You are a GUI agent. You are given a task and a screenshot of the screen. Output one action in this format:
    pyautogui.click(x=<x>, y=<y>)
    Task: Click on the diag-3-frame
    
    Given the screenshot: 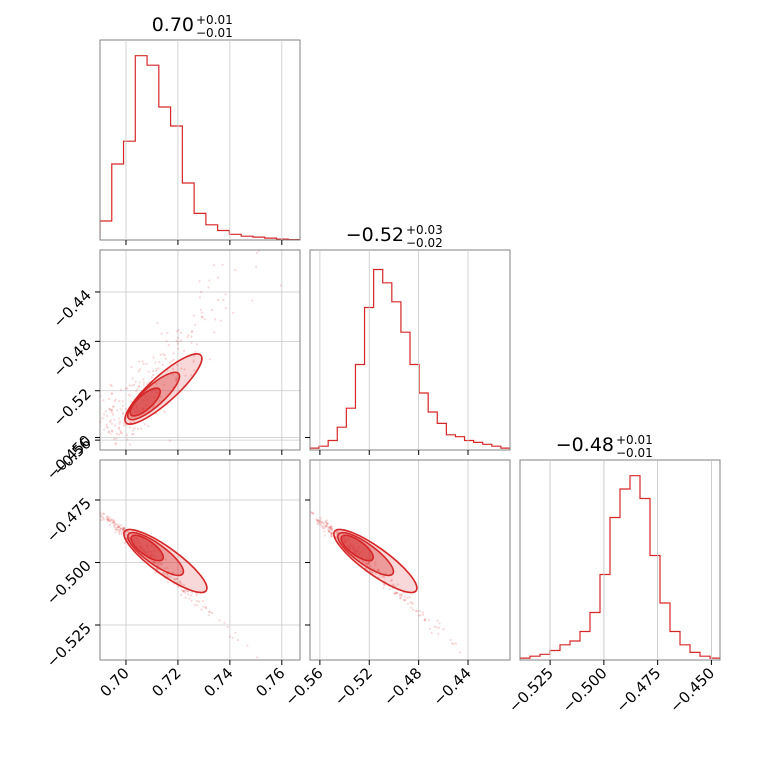 What is the action you would take?
    pyautogui.click(x=620, y=560)
    